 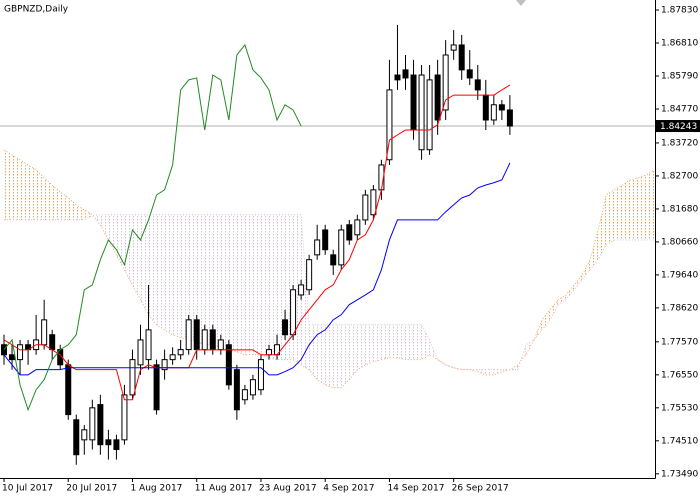 I want to click on x-tick-label: 14 Sep 2017, so click(x=415, y=489).